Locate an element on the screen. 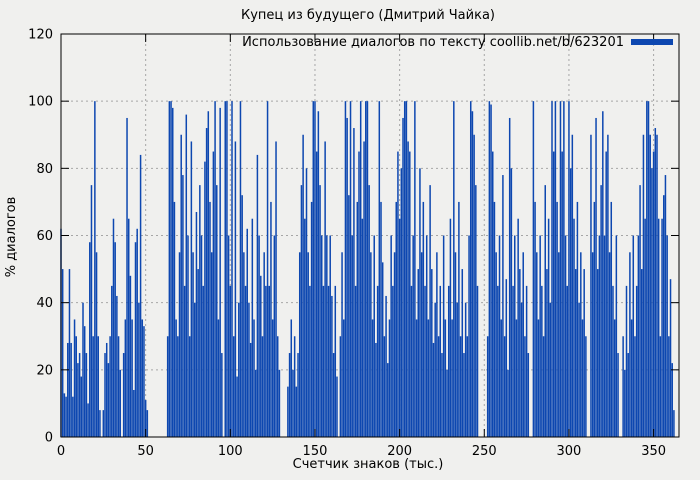  x-tick-label: 200 is located at coordinates (399, 451).